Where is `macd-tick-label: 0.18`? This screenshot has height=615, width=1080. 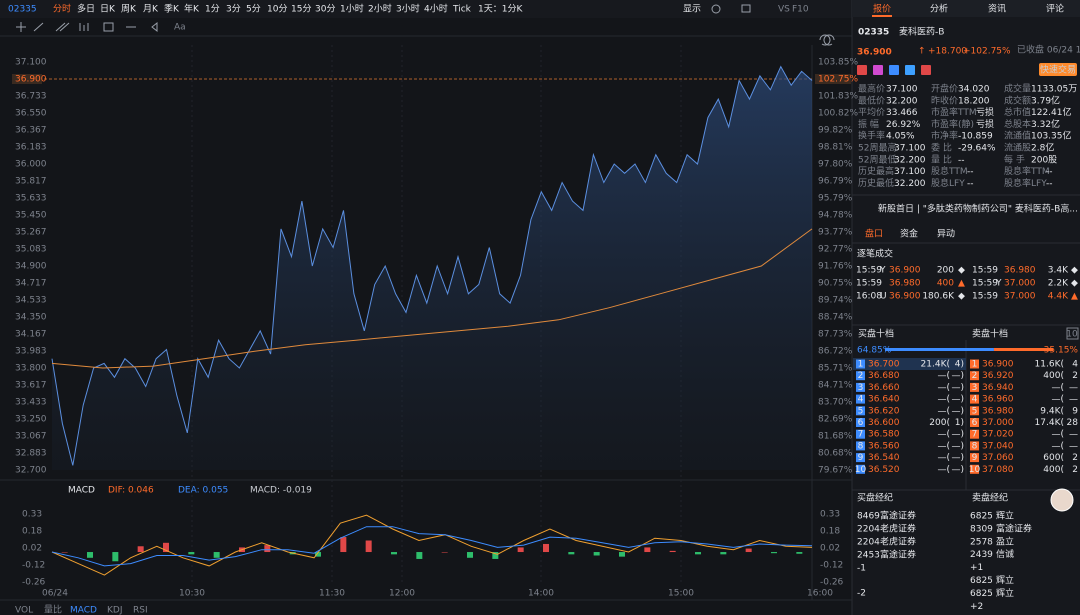 macd-tick-label: 0.18 is located at coordinates (32, 532).